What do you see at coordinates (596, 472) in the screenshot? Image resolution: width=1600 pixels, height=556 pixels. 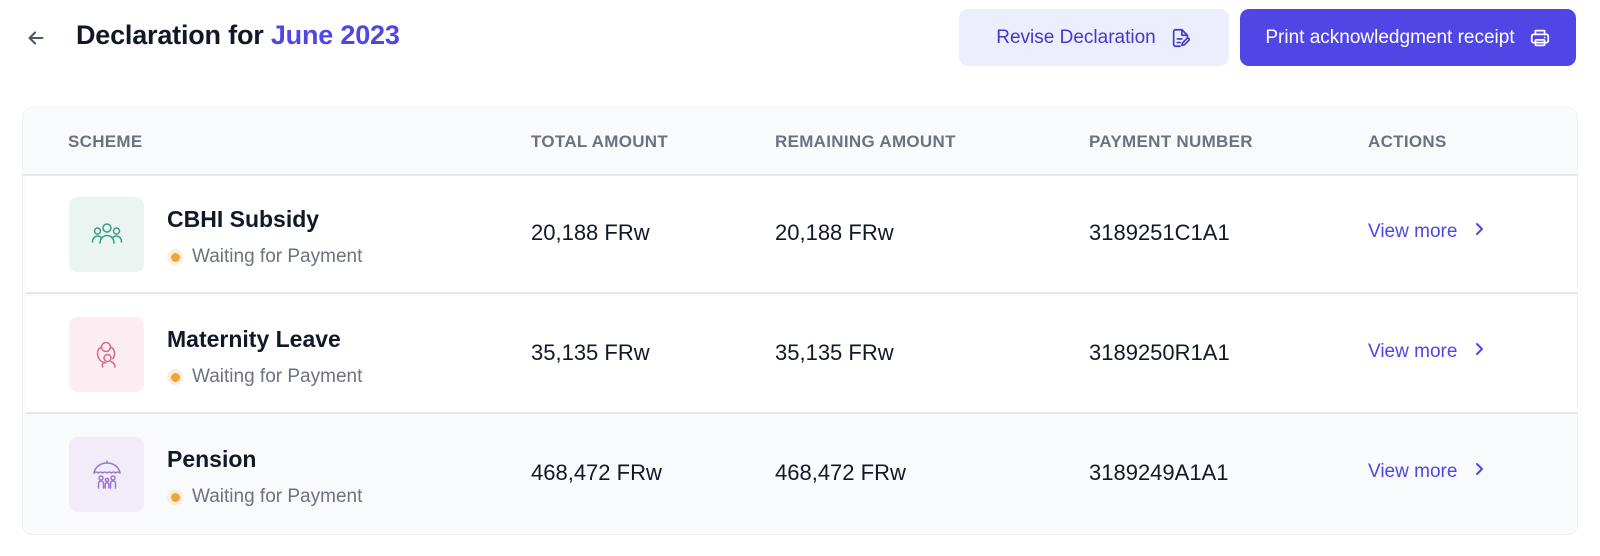 I see `total-amount: 468,472 FRw` at bounding box center [596, 472].